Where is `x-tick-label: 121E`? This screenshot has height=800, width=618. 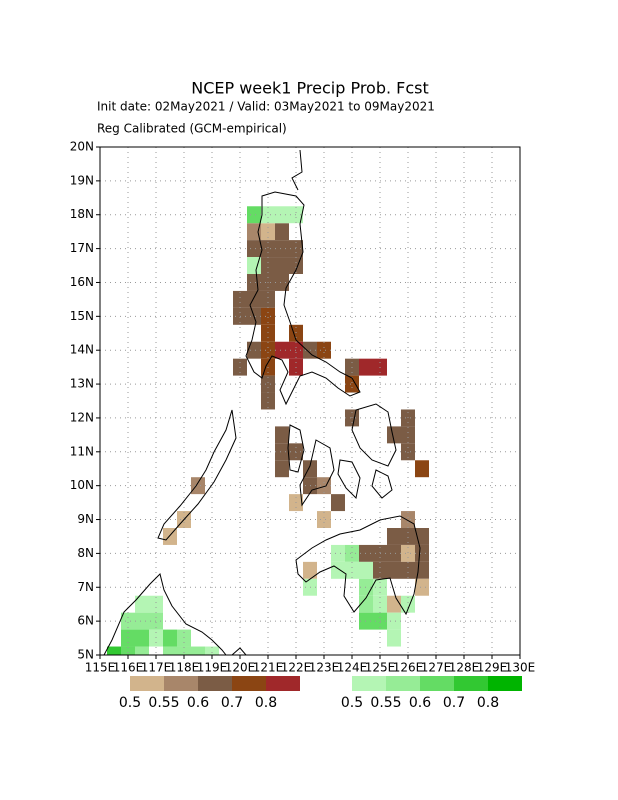
x-tick-label: 121E is located at coordinates (268, 668).